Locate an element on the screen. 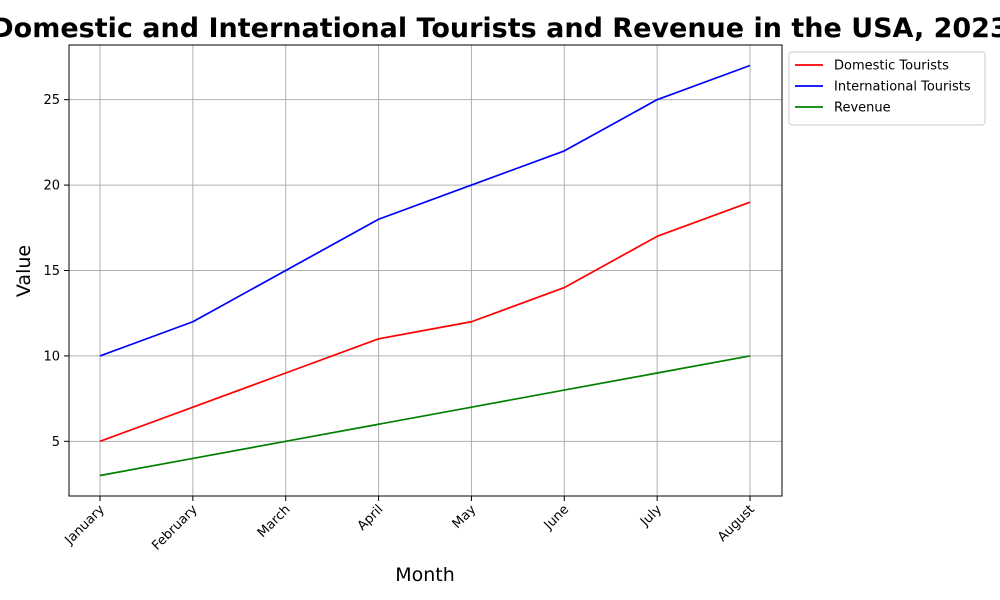  legend-label: International Tourists is located at coordinates (902, 87).